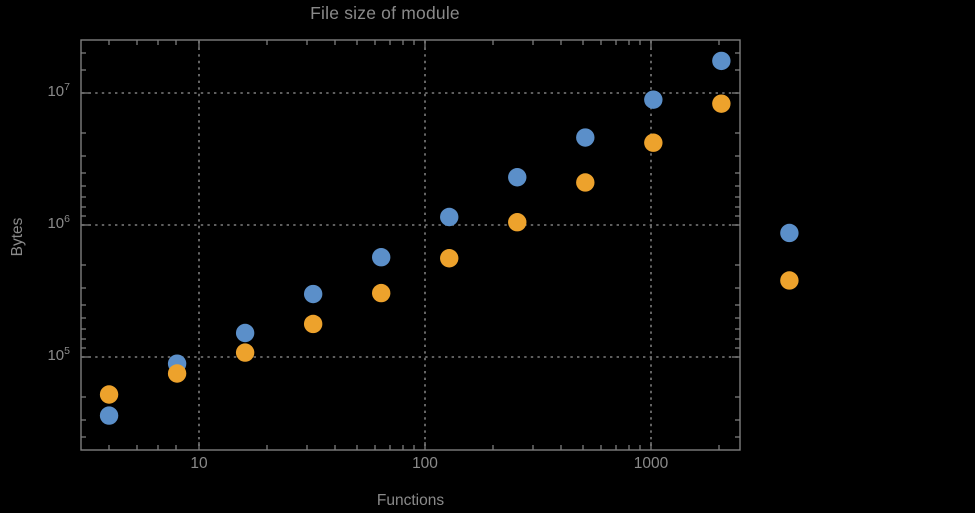  Describe the element at coordinates (425, 463) in the screenshot. I see `x-tick-label-100: 100` at that location.